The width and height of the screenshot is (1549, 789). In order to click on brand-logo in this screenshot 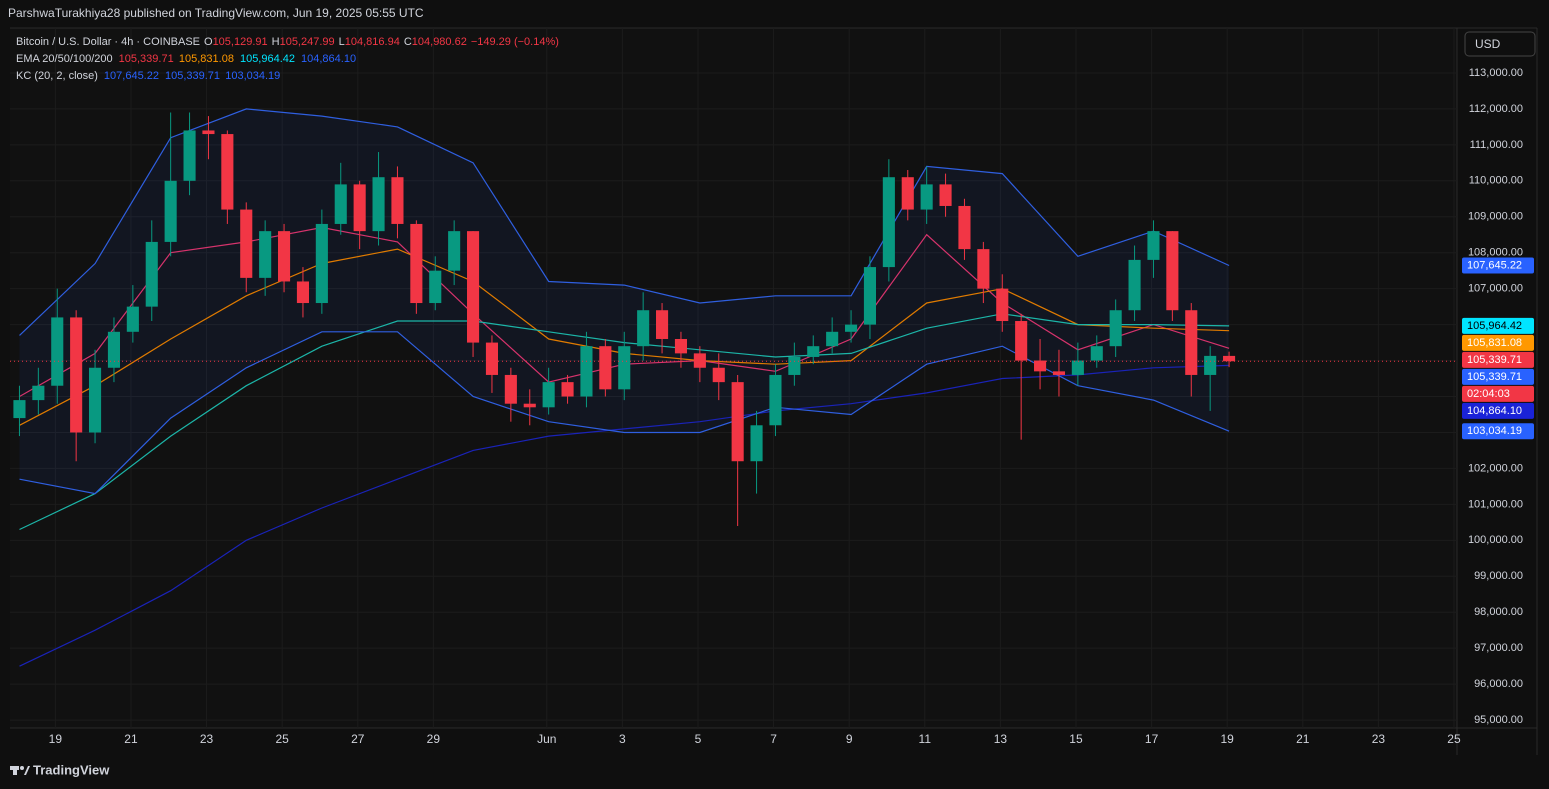, I will do `click(20, 770)`.